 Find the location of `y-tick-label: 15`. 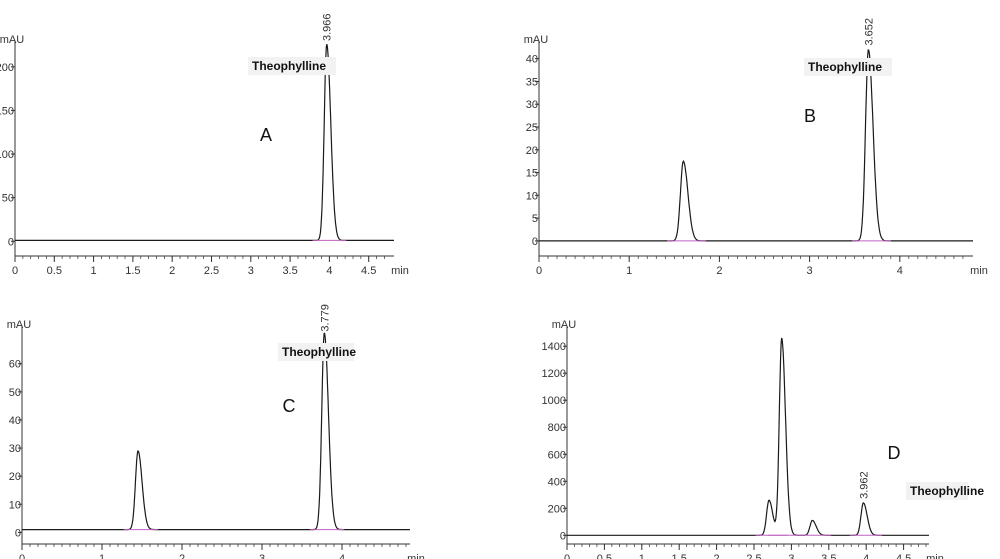

y-tick-label: 15 is located at coordinates (532, 174).